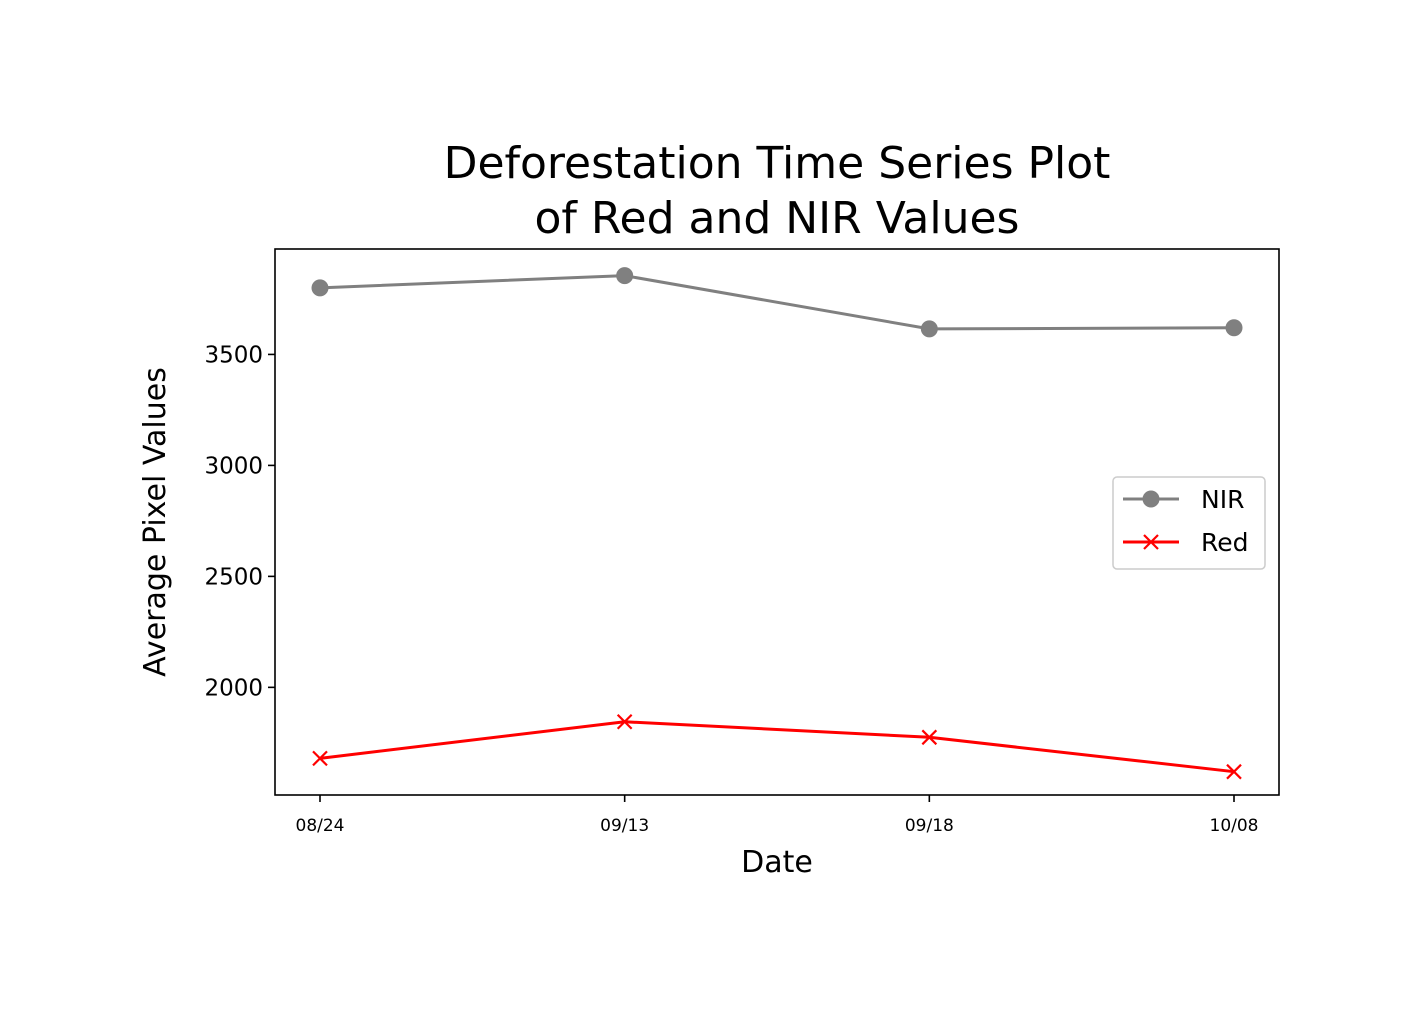 This screenshot has height=1018, width=1419. I want to click on series-line-red, so click(777, 747).